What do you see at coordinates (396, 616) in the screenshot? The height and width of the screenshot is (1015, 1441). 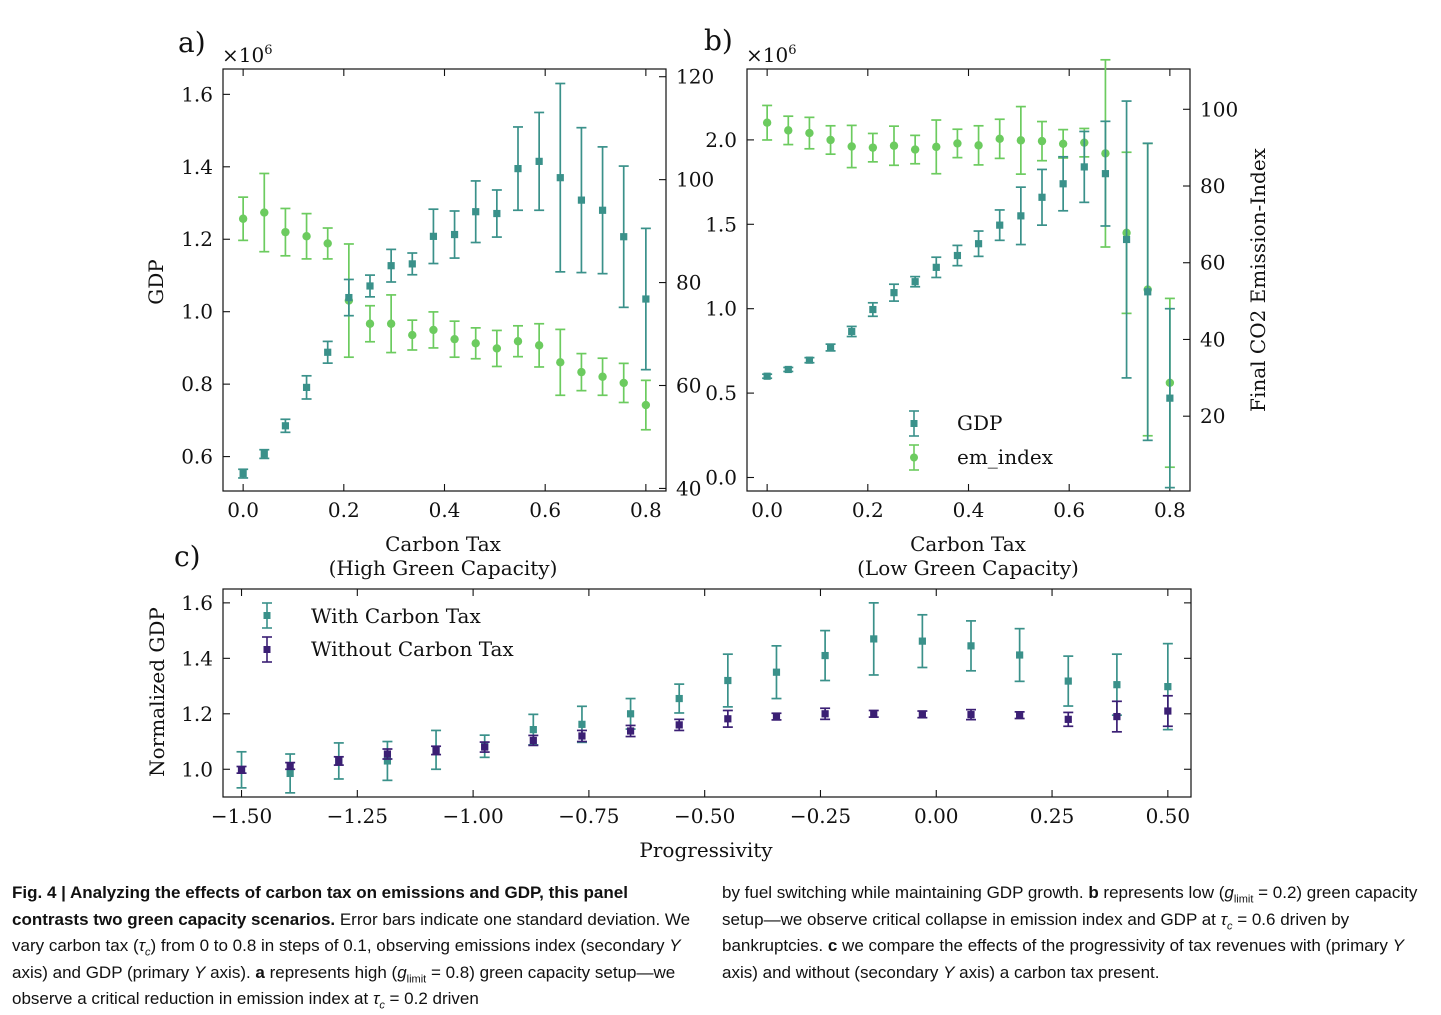 I see `legend-with-tax-label: With Carbon Tax` at bounding box center [396, 616].